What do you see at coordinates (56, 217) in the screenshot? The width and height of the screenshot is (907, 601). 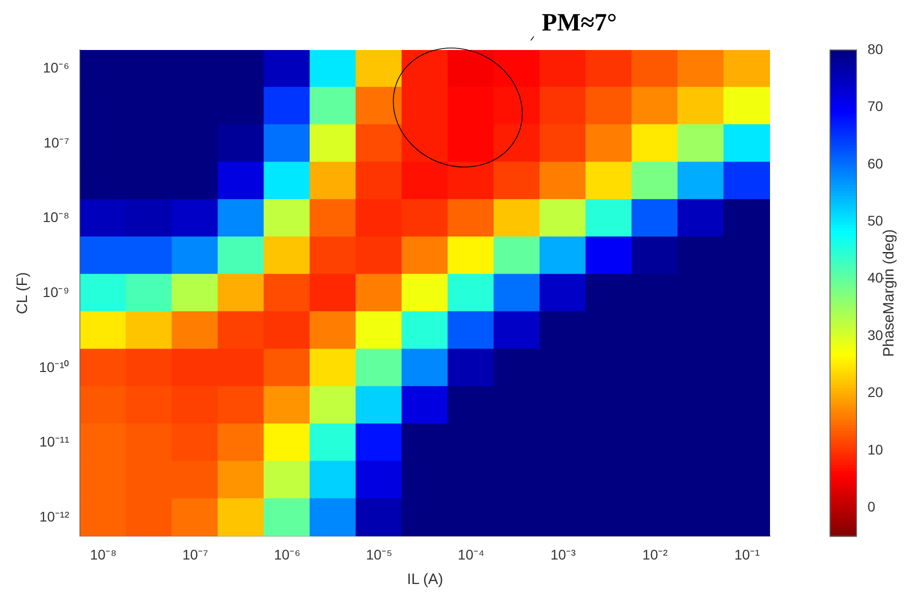 I see `y-tick-label: 10⁻⁸` at bounding box center [56, 217].